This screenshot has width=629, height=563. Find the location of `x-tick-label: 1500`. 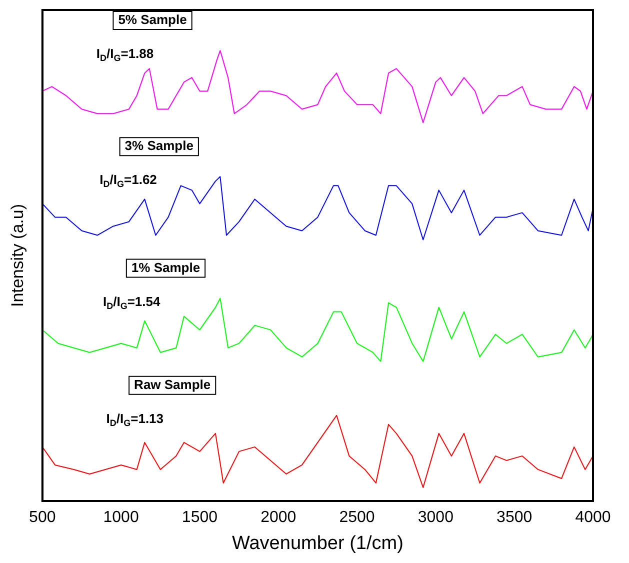

x-tick-label: 1500 is located at coordinates (200, 517).